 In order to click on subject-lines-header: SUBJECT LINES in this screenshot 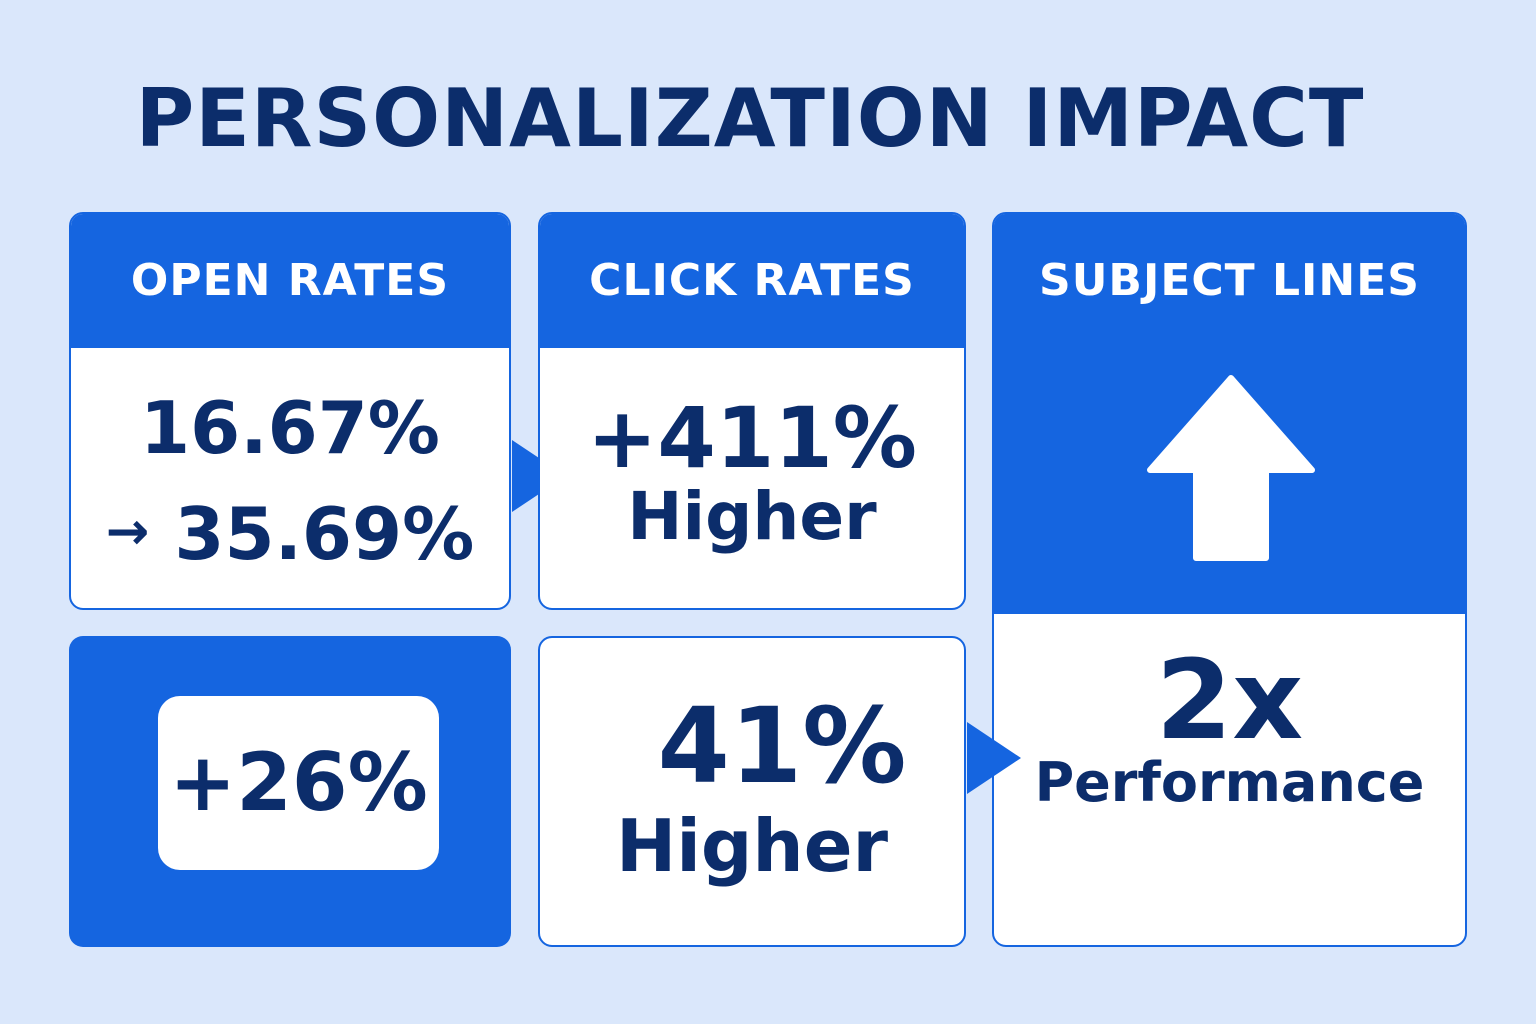, I will do `click(1229, 281)`.